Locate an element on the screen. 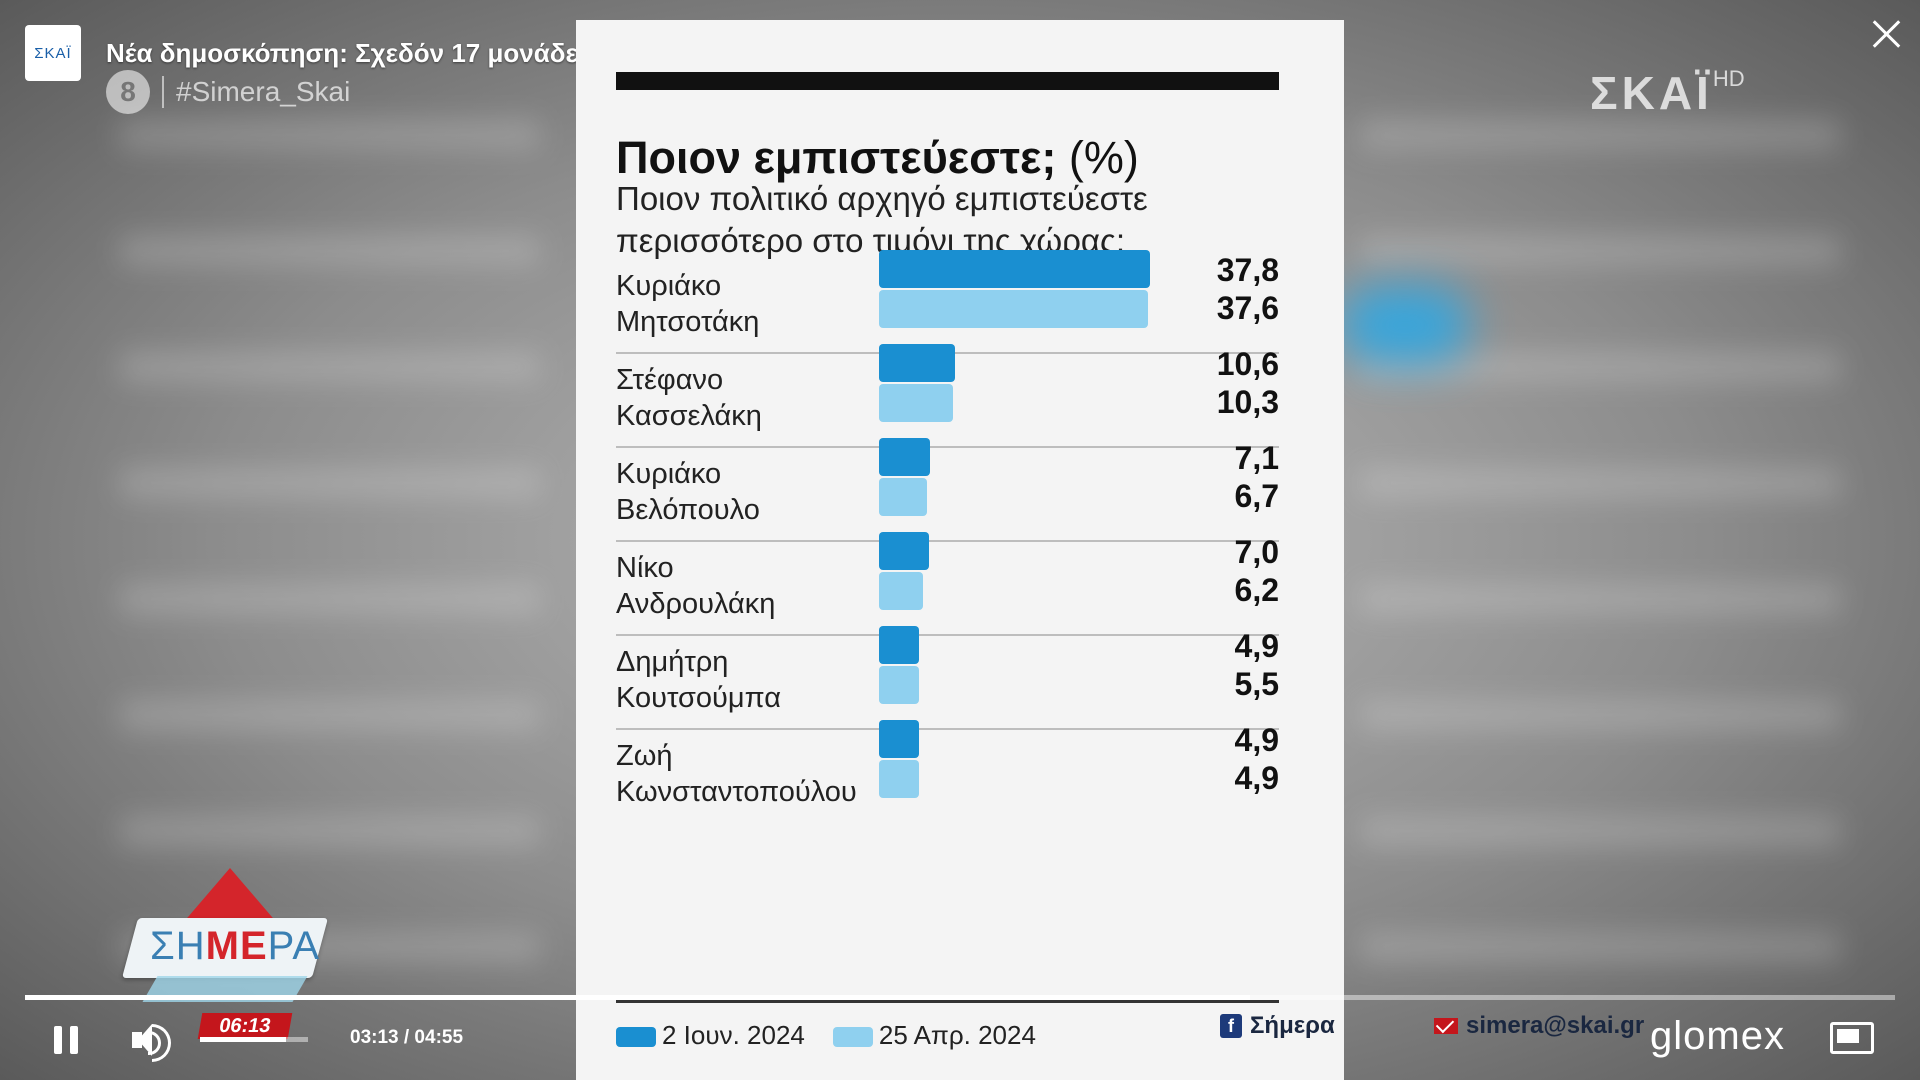  value-current: 10,6 is located at coordinates (1247, 364).